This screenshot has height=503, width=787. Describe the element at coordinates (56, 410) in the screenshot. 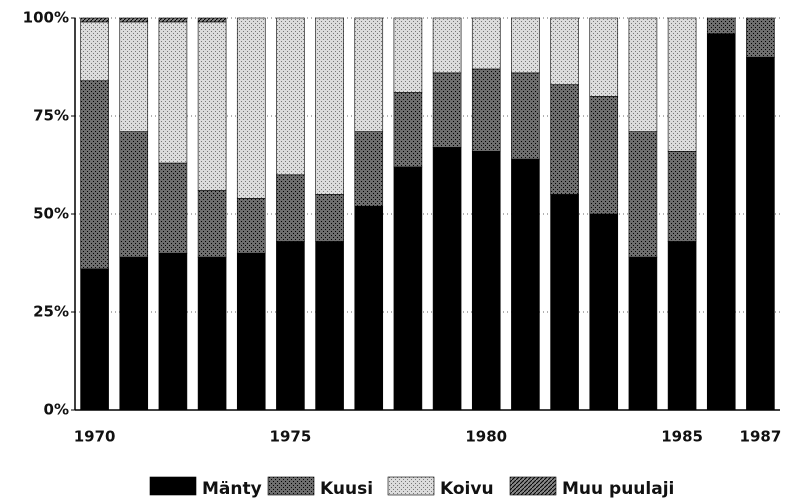

I see `y-tick-label: 0%` at that location.